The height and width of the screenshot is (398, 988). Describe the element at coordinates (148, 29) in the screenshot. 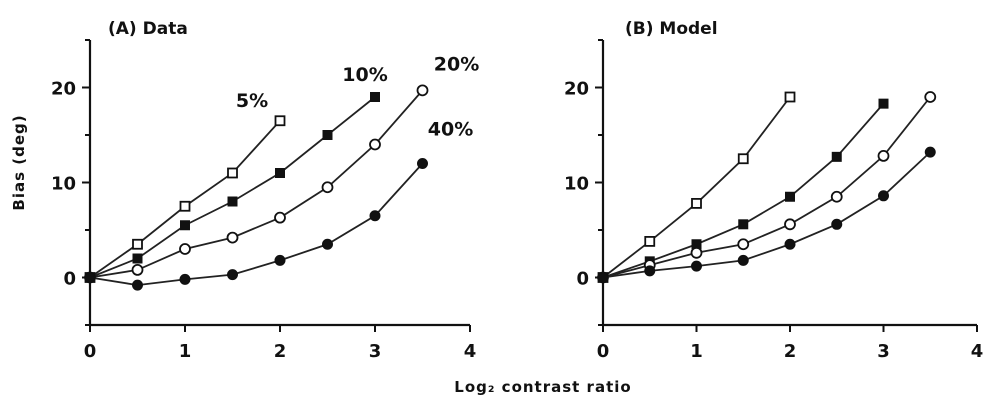

I see `panel-title: (A) Data` at that location.